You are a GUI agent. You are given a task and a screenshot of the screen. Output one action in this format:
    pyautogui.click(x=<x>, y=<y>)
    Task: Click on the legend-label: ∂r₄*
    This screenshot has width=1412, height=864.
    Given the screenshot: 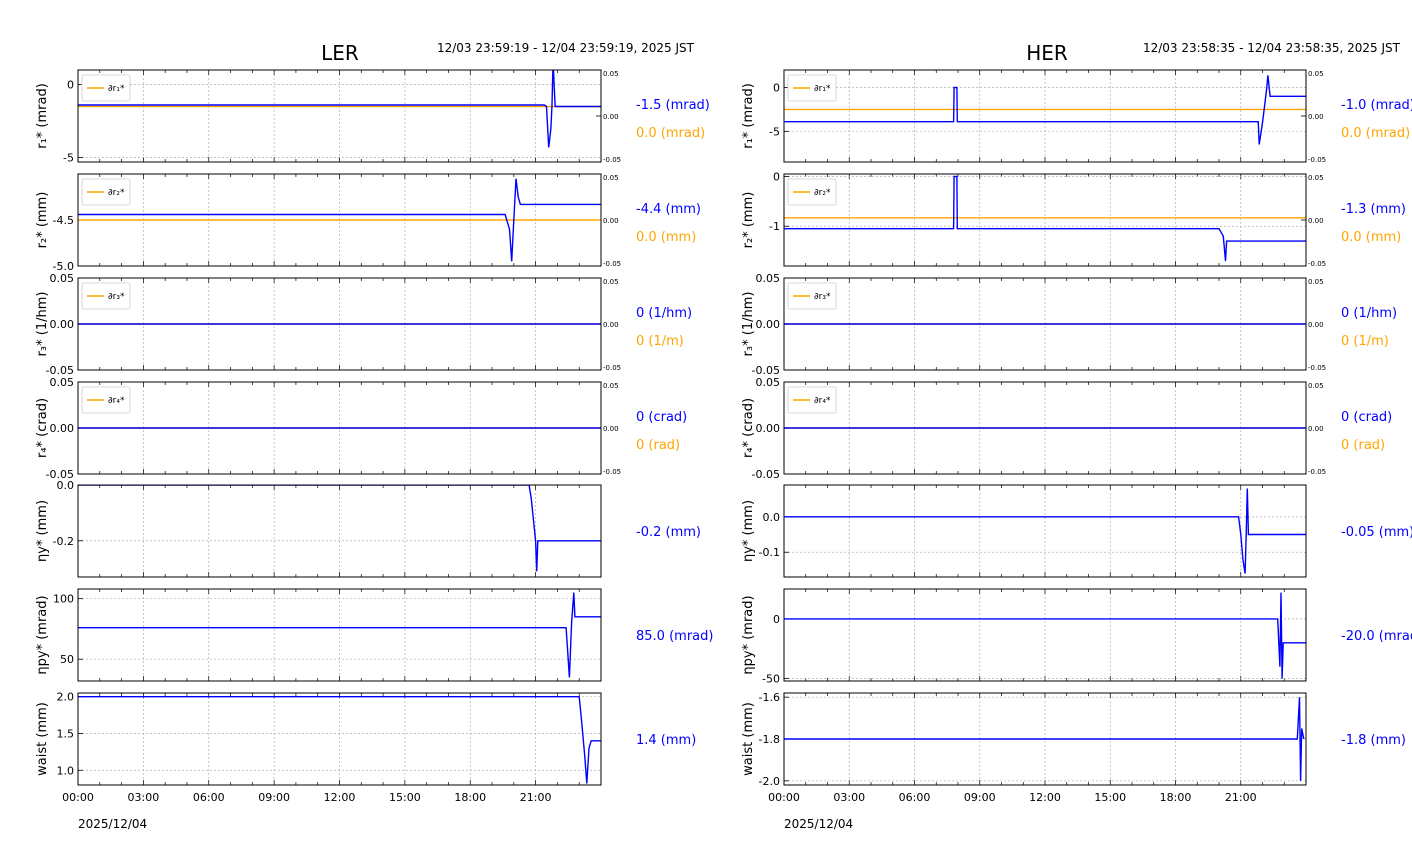 What is the action you would take?
    pyautogui.click(x=116, y=401)
    